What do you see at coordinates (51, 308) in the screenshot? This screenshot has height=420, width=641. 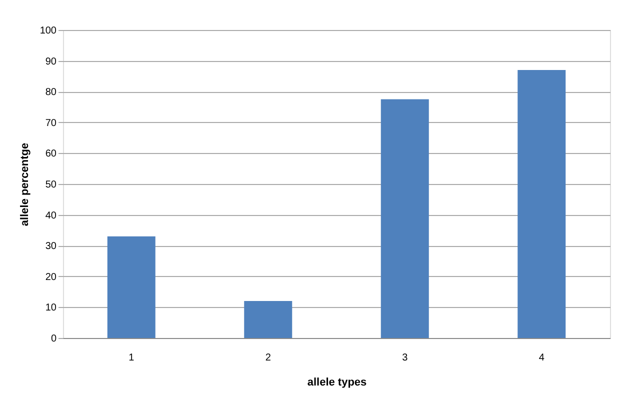 I see `y-tick-label: 10` at bounding box center [51, 308].